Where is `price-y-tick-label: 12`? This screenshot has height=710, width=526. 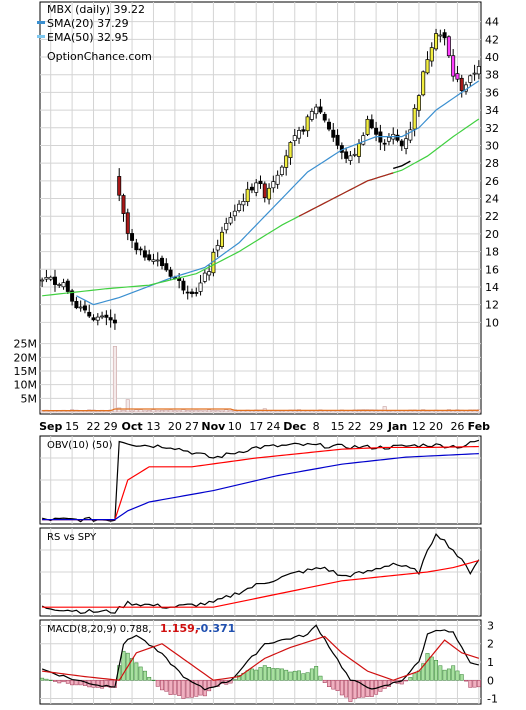
price-y-tick-label: 12 is located at coordinates (492, 305).